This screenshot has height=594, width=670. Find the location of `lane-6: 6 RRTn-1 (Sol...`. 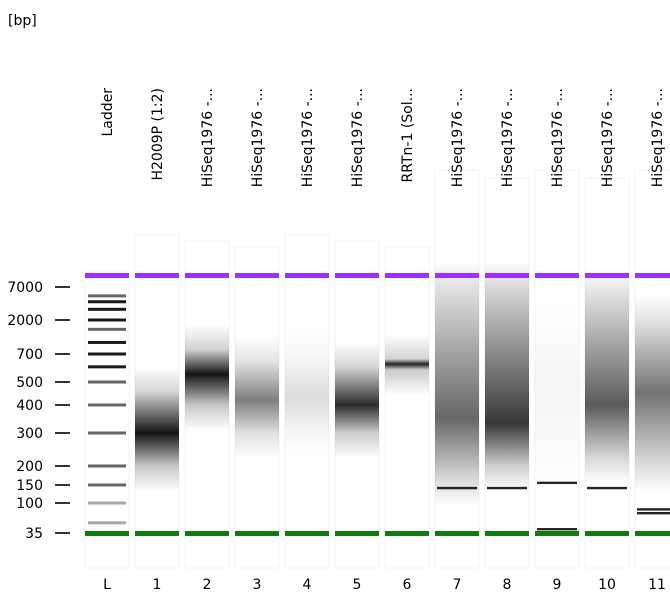

lane-6: 6 RRTn-1 (Sol... is located at coordinates (407, 340).